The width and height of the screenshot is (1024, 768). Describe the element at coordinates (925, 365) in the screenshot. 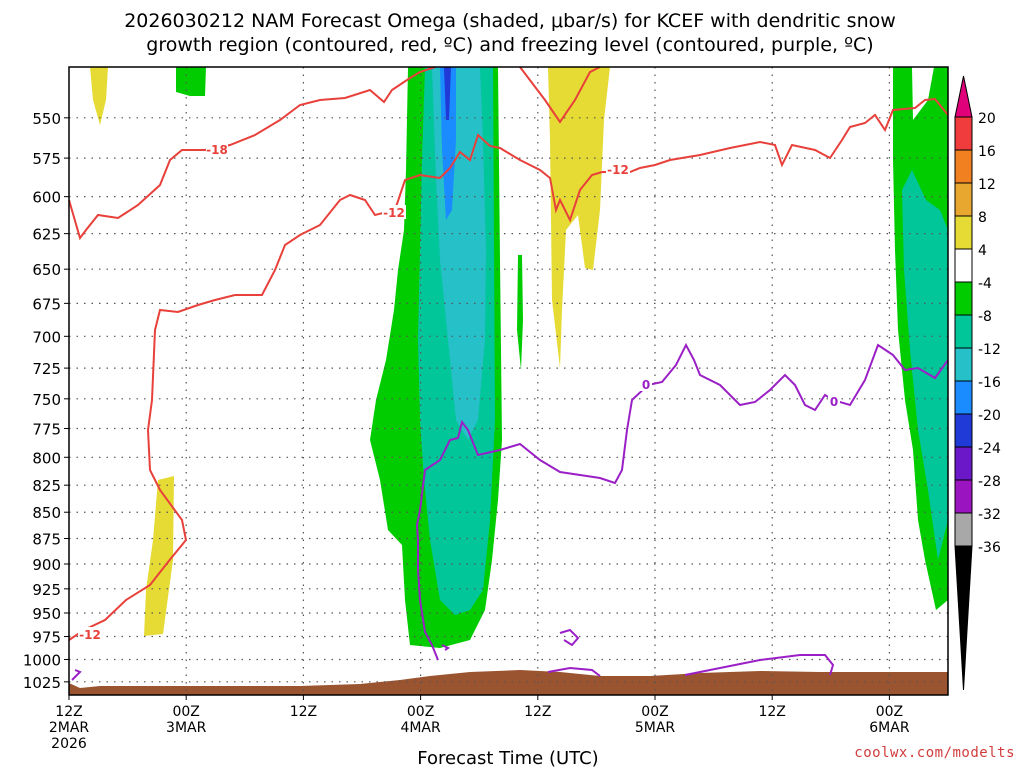

I see `omega-teal-area-right` at that location.